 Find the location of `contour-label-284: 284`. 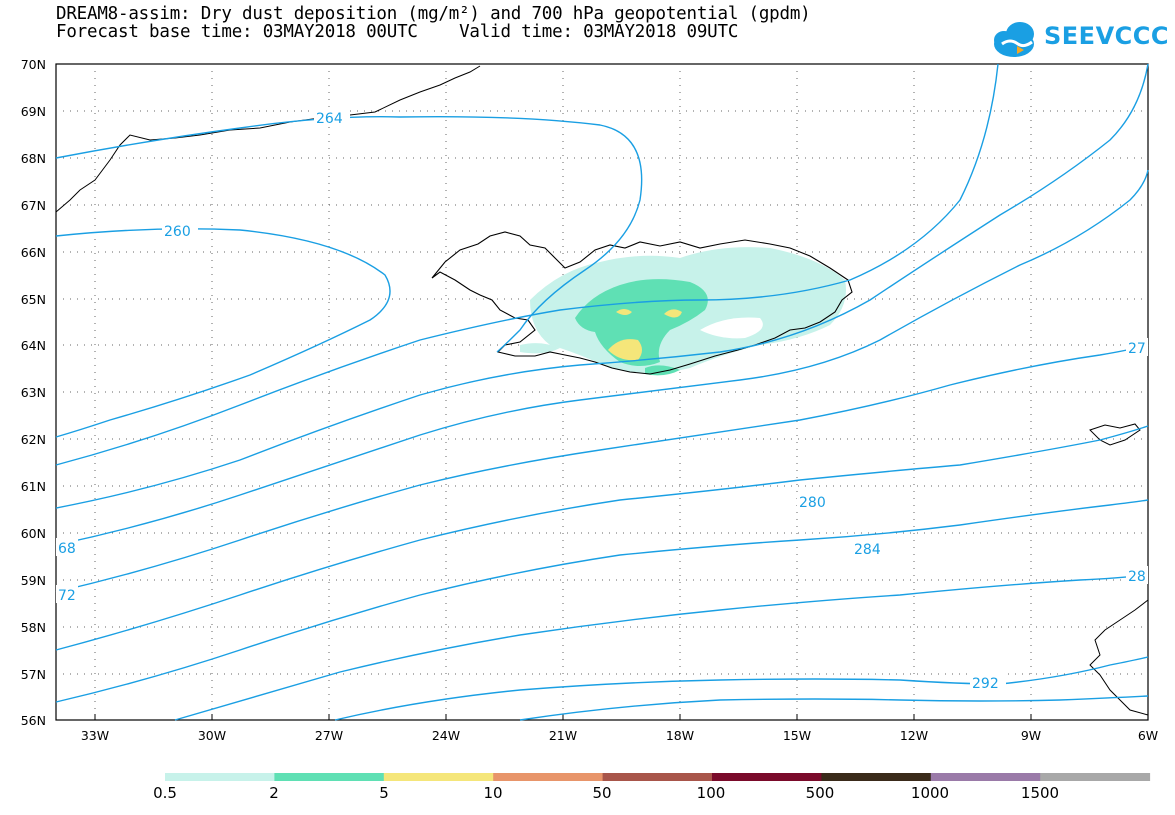

contour-label-284: 284 is located at coordinates (867, 550).